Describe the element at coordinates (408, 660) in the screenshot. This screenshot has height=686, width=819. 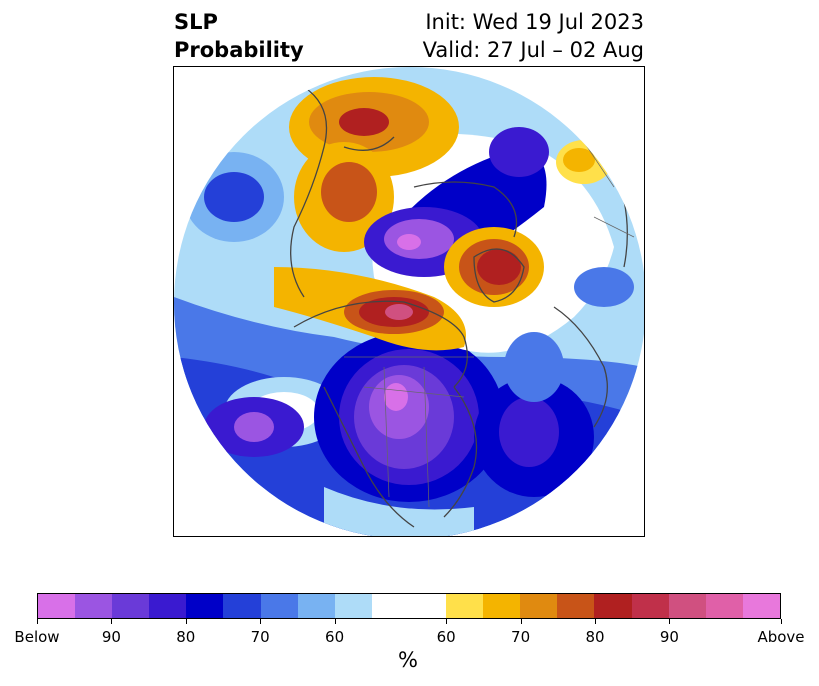
I see `colorbar-unit: %` at that location.